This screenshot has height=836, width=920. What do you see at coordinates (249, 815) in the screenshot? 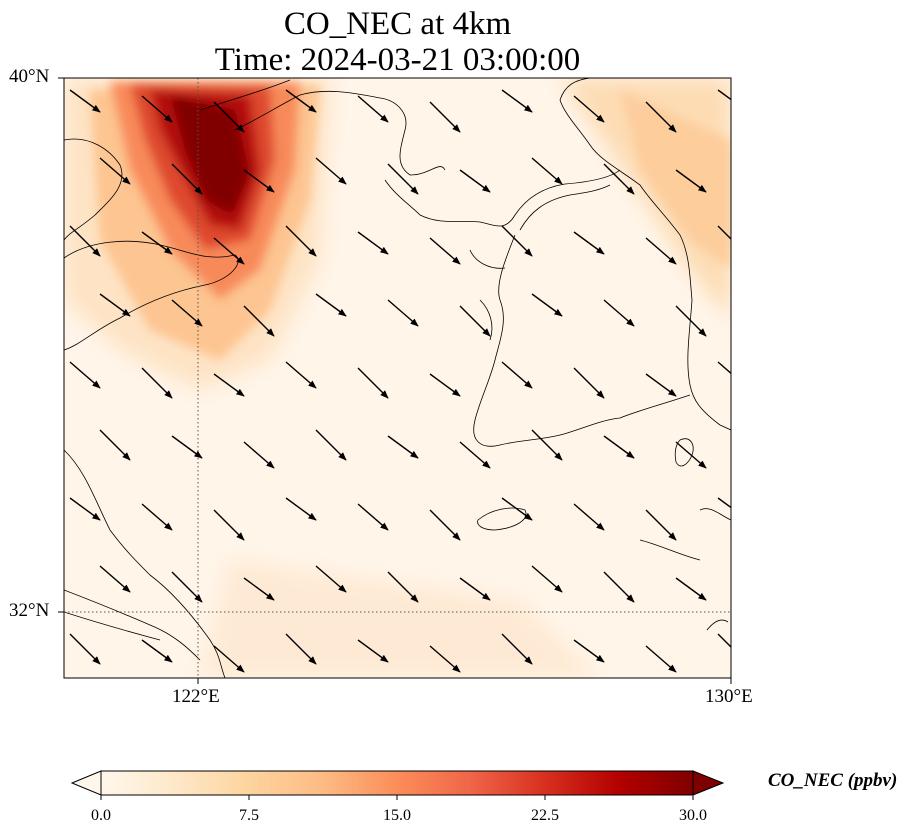
I see `colorbar-tick-1: 7.5` at bounding box center [249, 815].